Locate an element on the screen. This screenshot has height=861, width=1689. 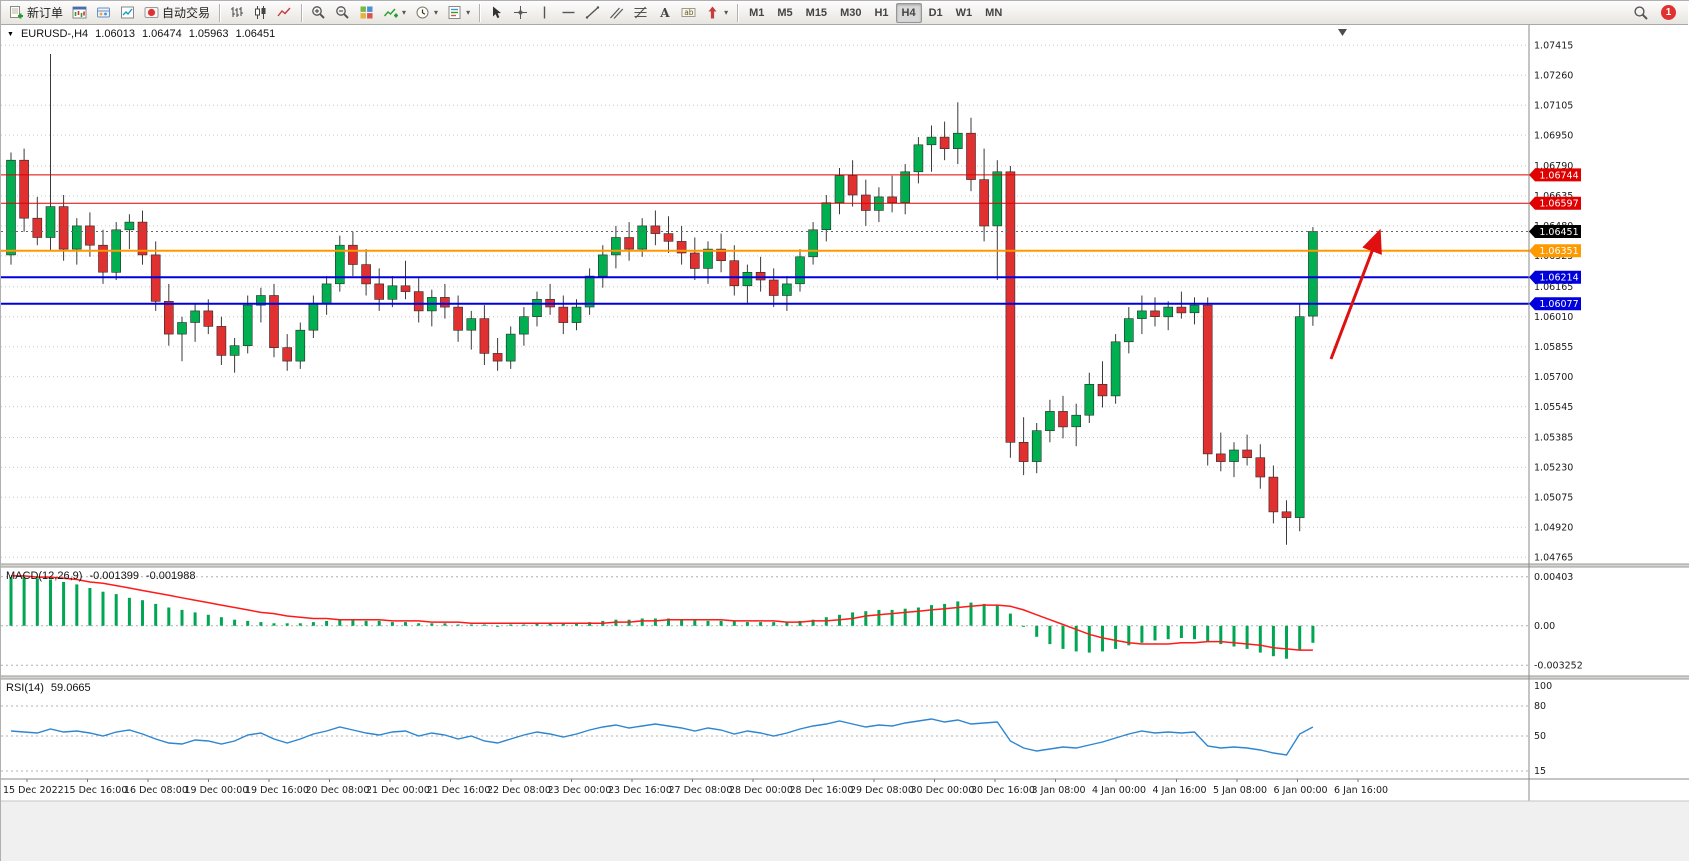
vertical-line-button is located at coordinates (544, 13).